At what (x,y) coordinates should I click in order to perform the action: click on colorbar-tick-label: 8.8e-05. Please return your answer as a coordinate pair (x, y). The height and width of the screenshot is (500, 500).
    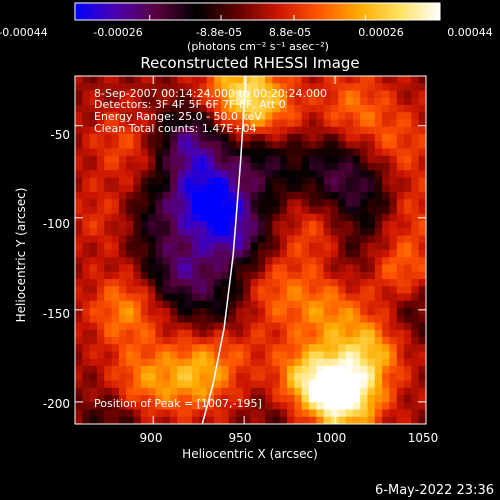
    Looking at the image, I should click on (290, 32).